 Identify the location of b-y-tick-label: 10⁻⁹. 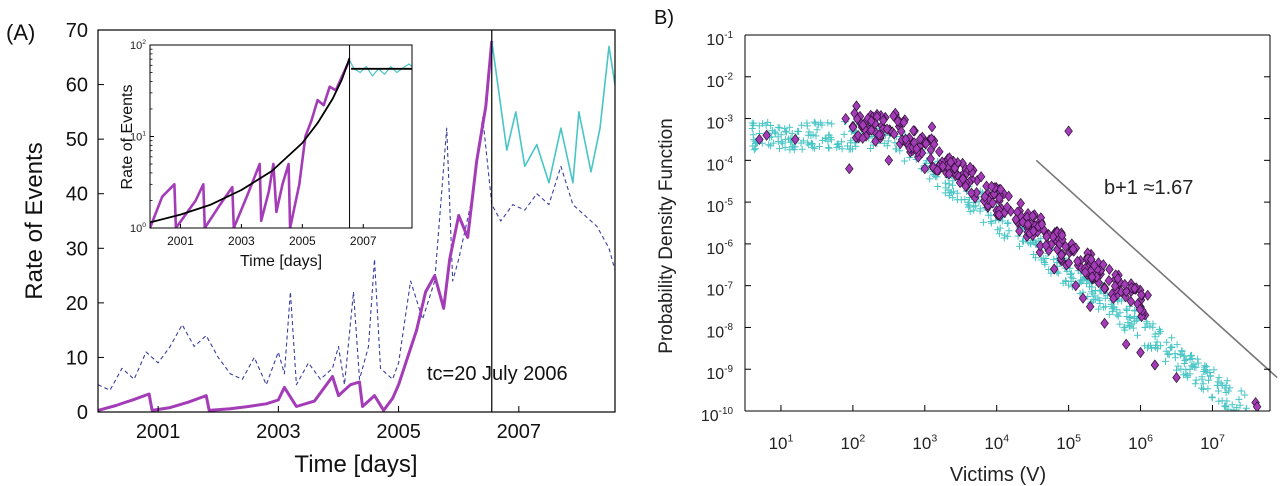
(719, 373).